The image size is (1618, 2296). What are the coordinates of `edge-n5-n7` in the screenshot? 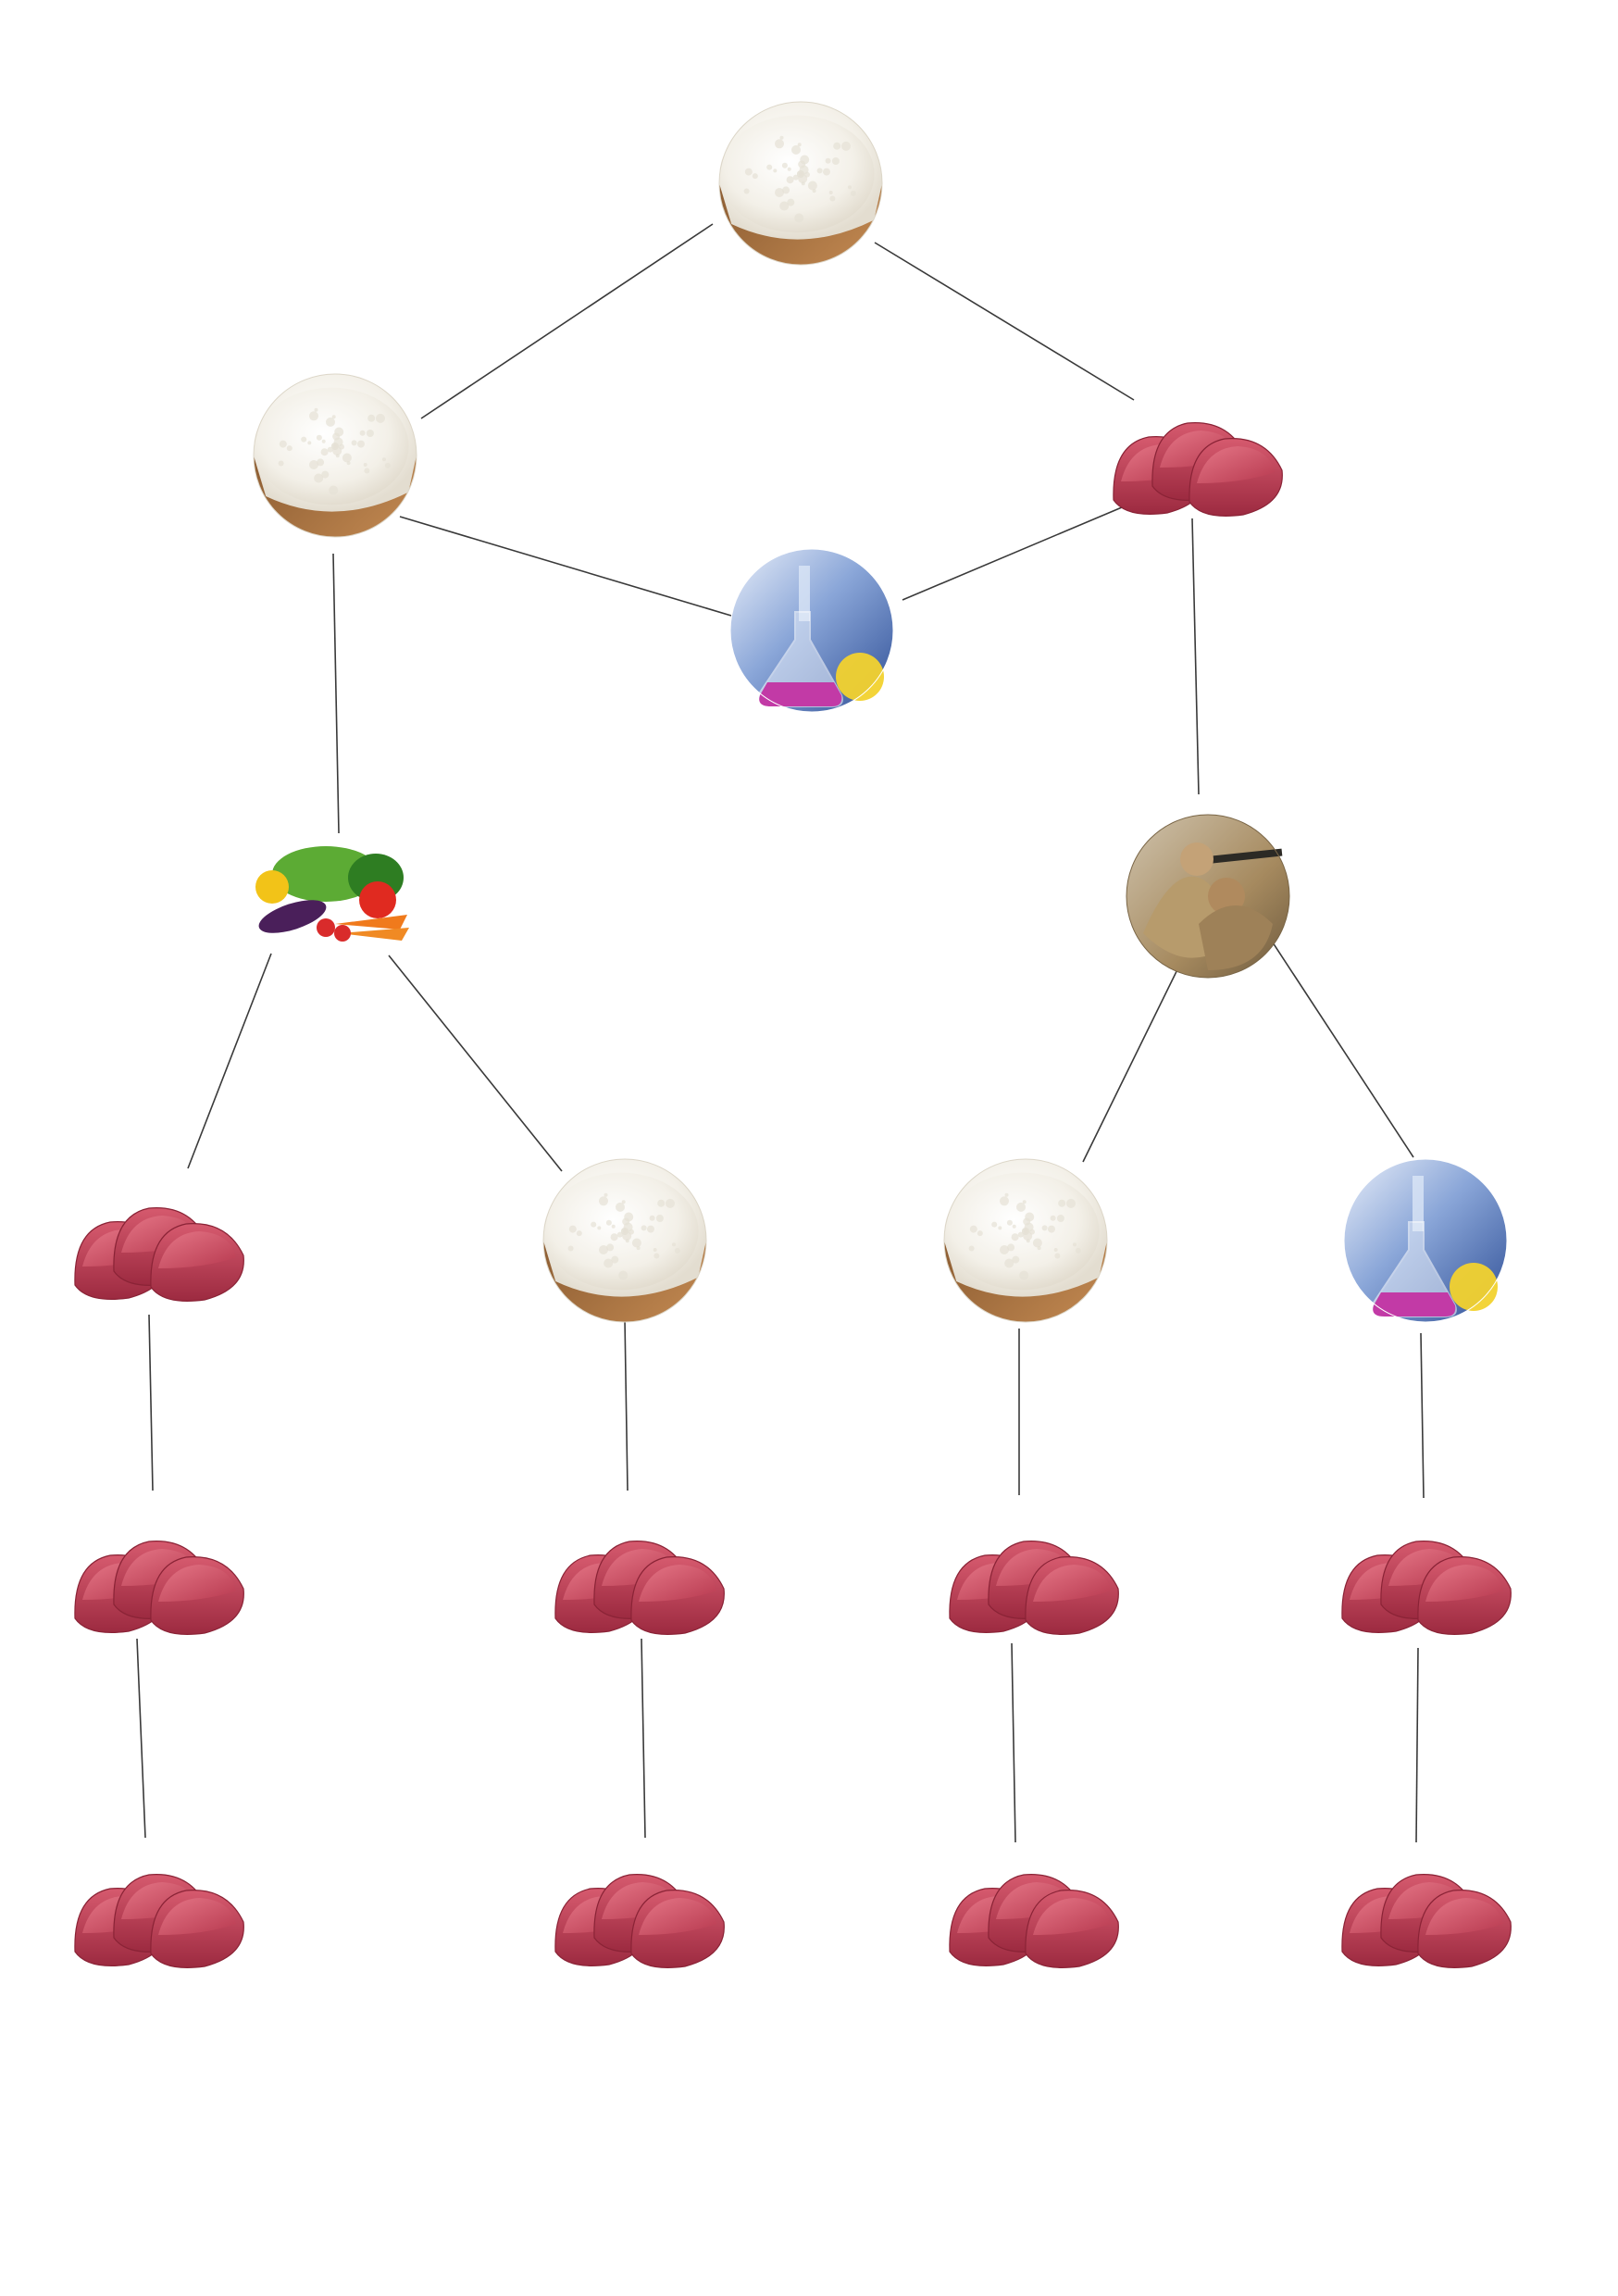 It's located at (229, 1061).